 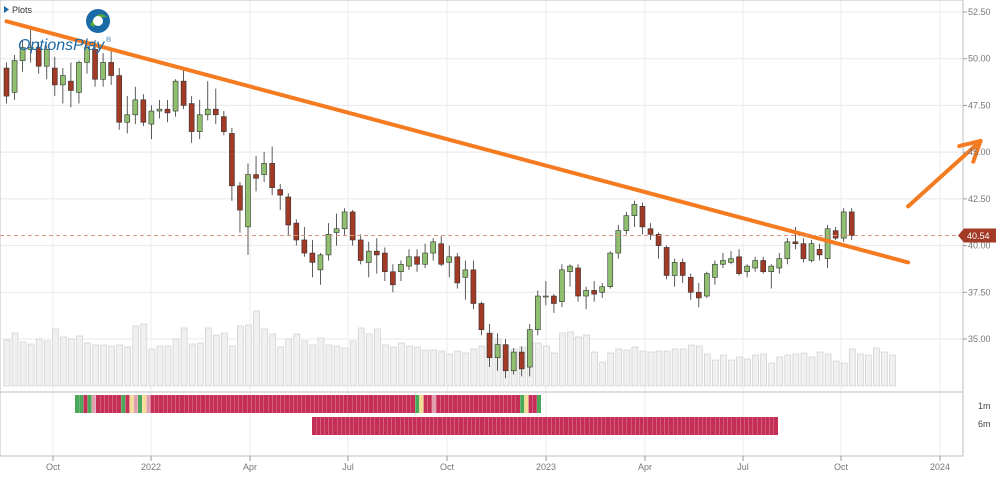 What do you see at coordinates (18, 10) in the screenshot?
I see `plots-toggle: Plots` at bounding box center [18, 10].